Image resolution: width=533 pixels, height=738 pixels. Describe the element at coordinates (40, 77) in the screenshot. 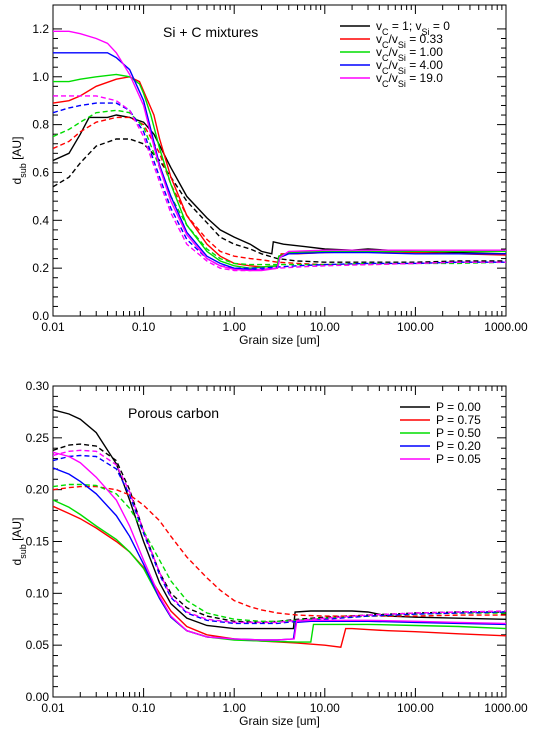

I see `y-tick-label: 1.0` at that location.